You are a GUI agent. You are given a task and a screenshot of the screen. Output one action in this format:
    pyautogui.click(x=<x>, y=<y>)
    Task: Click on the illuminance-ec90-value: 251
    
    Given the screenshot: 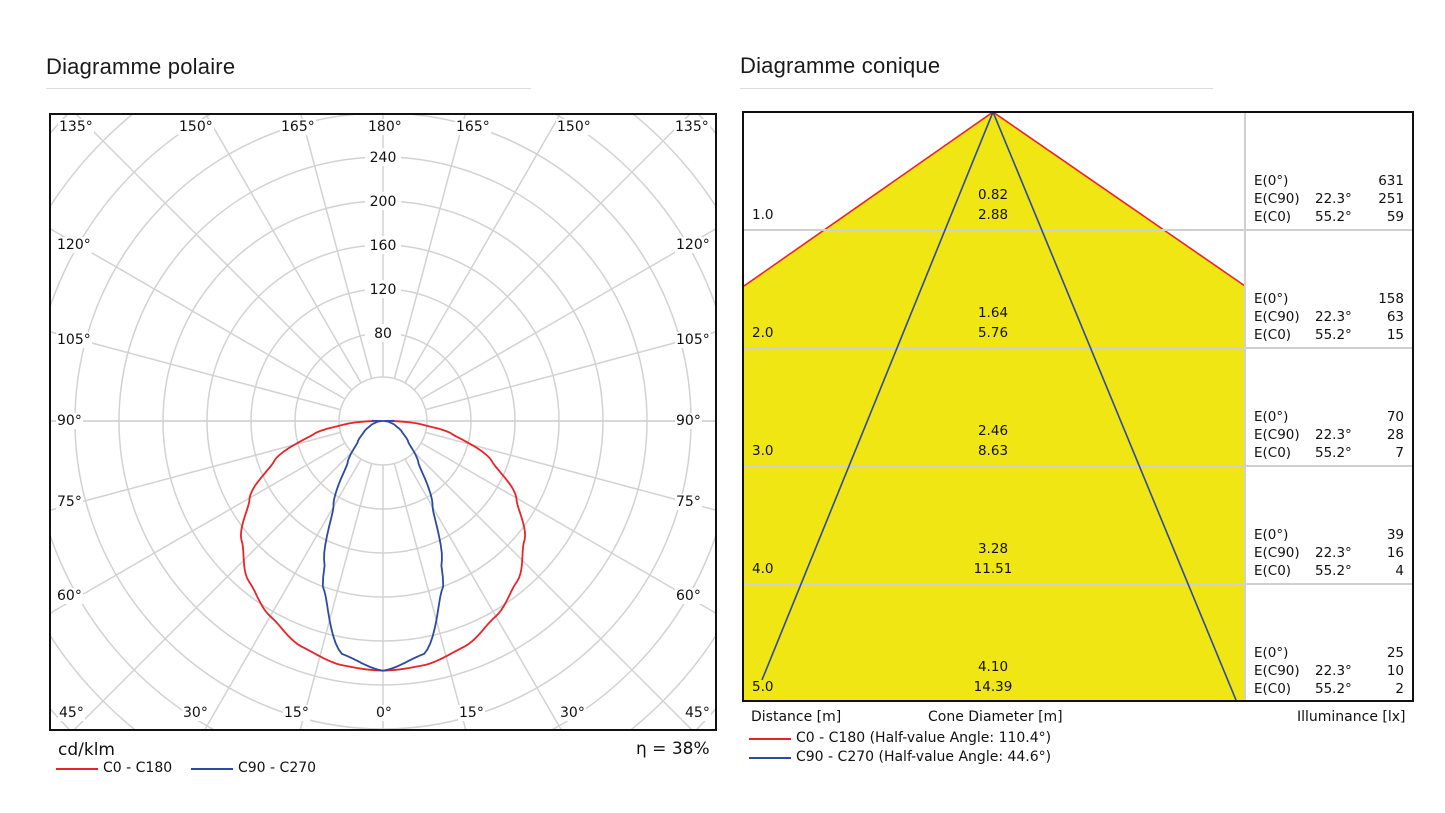 What is the action you would take?
    pyautogui.click(x=1391, y=199)
    